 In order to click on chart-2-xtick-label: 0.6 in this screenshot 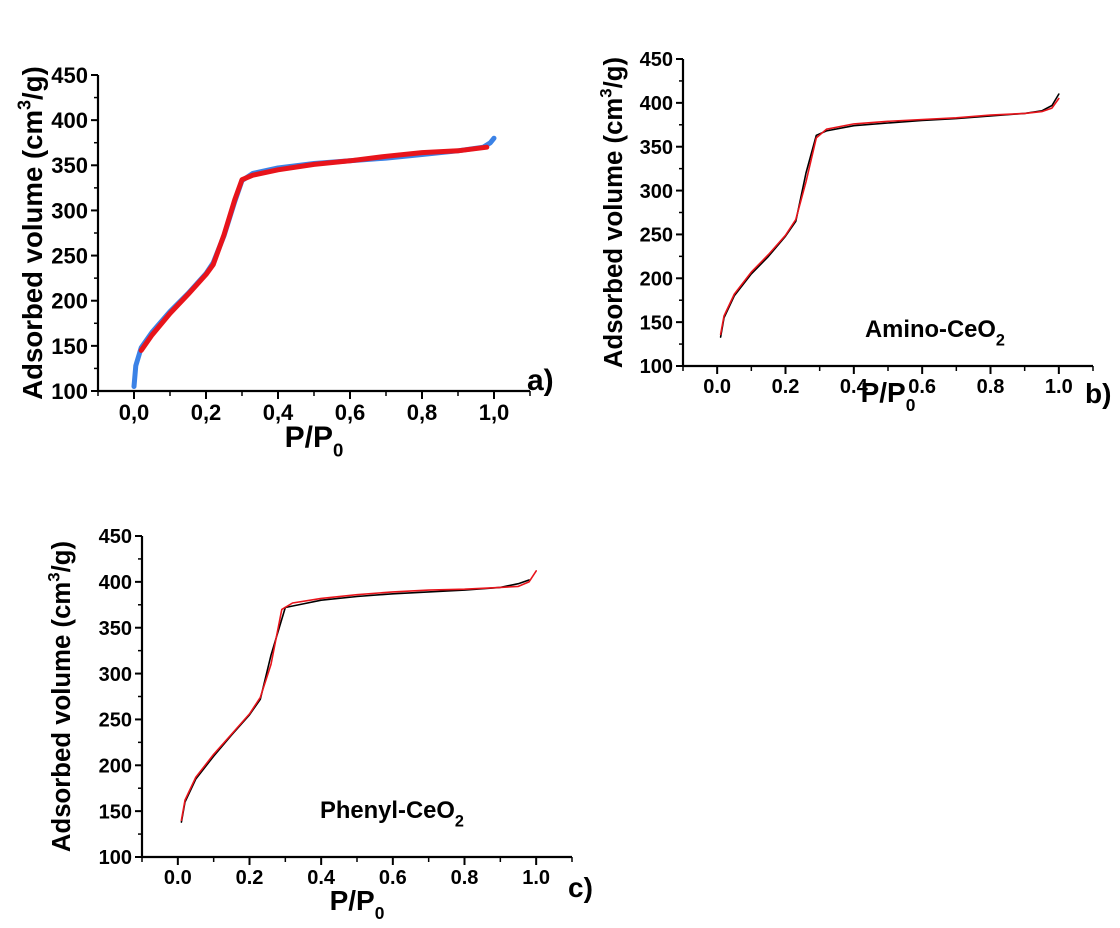, I will do `click(922, 387)`.